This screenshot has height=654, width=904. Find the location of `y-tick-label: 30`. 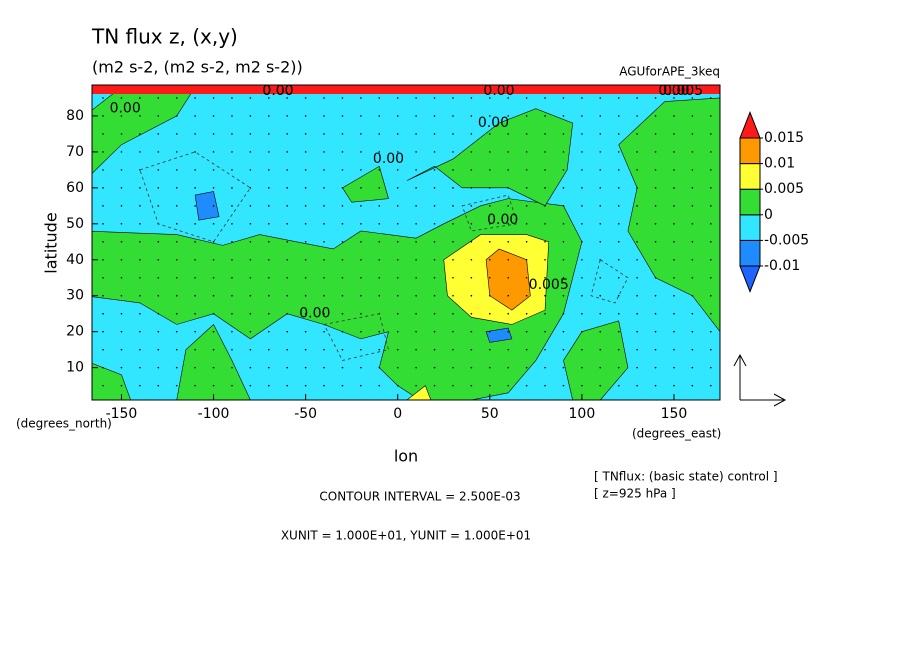

y-tick-label: 30 is located at coordinates (75, 296).